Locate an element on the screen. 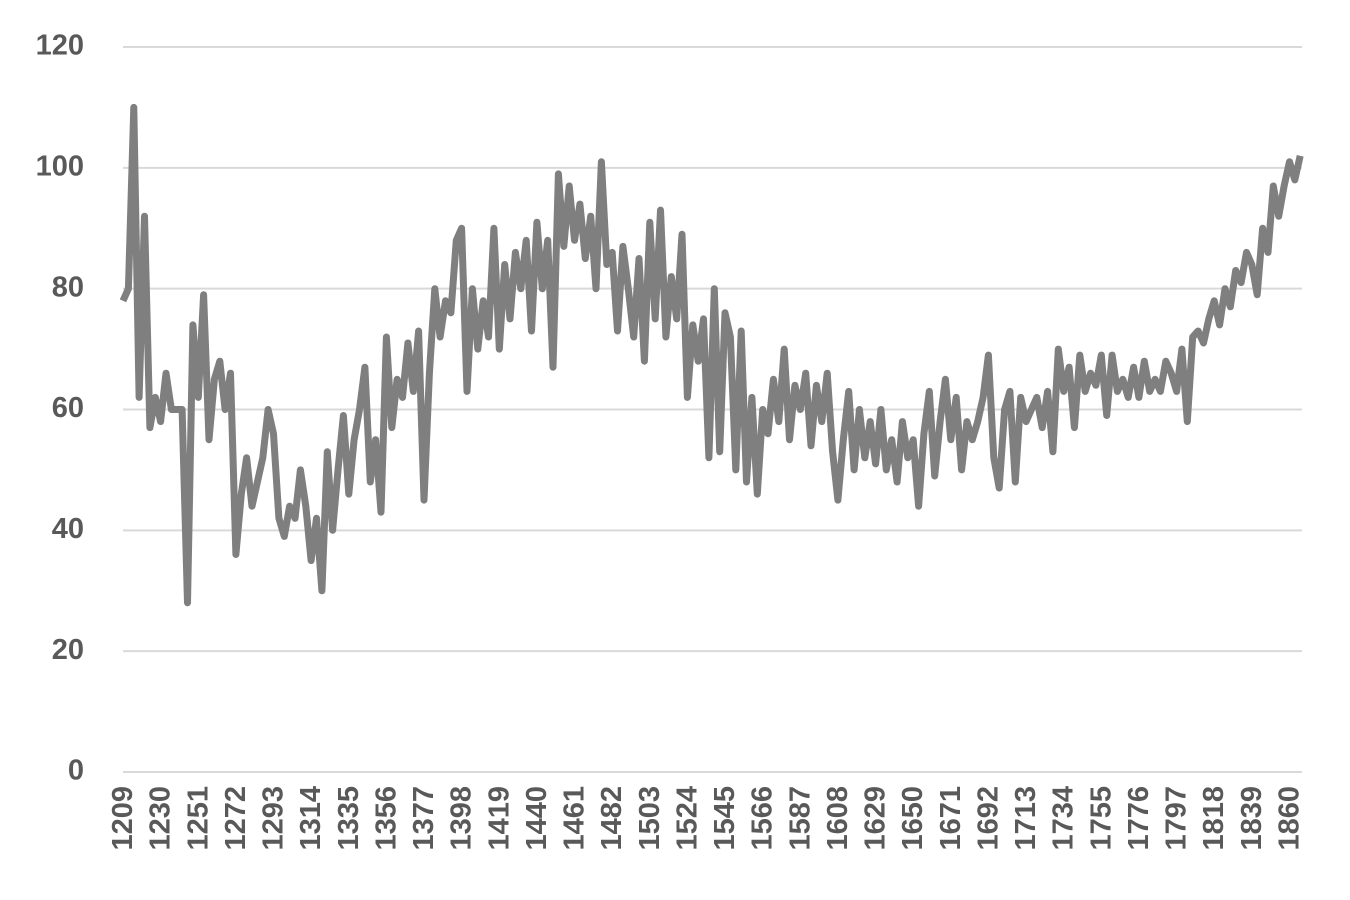 The height and width of the screenshot is (900, 1350). x-tick-label: 1209 is located at coordinates (123, 818).